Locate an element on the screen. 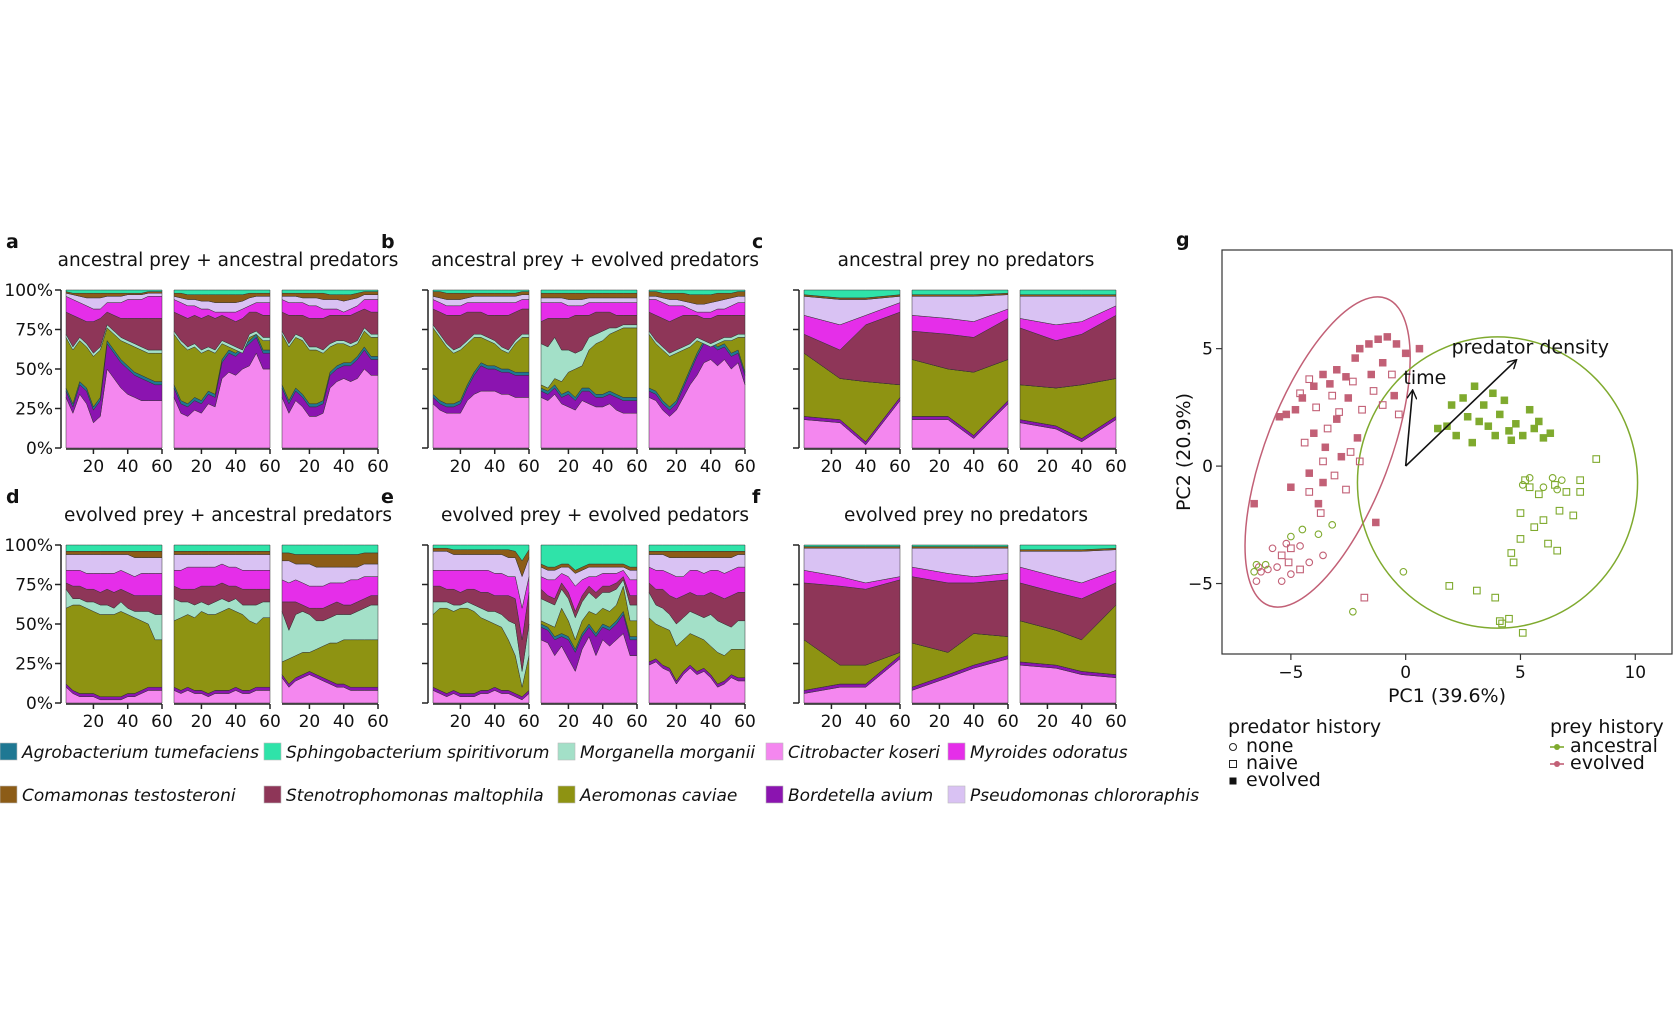  legend-item-agrobacterium-tumefaciens: Agrobacterium tumefaciens is located at coordinates (129, 752).